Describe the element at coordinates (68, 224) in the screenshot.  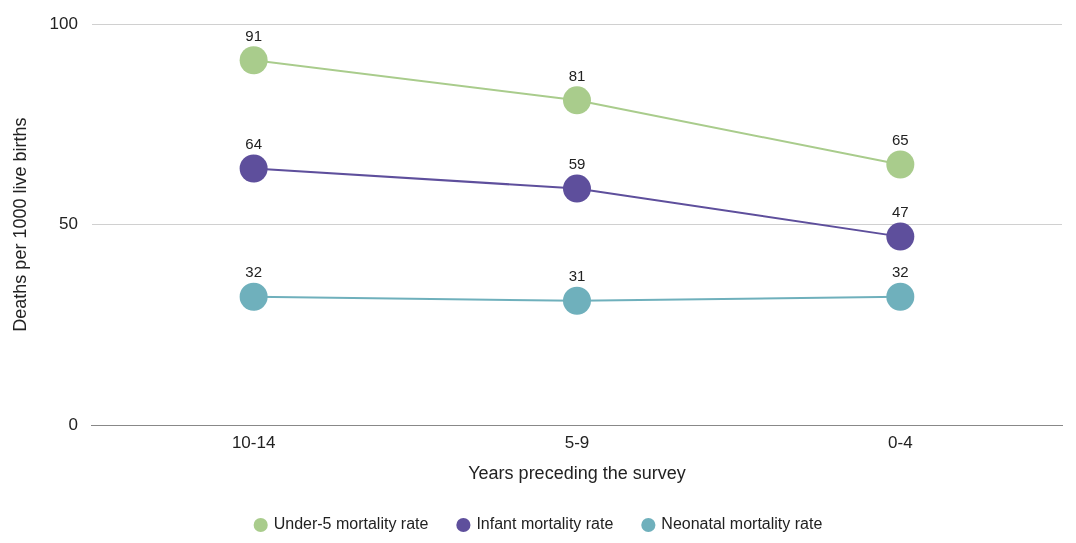
I see `y-tick-label: 50` at that location.